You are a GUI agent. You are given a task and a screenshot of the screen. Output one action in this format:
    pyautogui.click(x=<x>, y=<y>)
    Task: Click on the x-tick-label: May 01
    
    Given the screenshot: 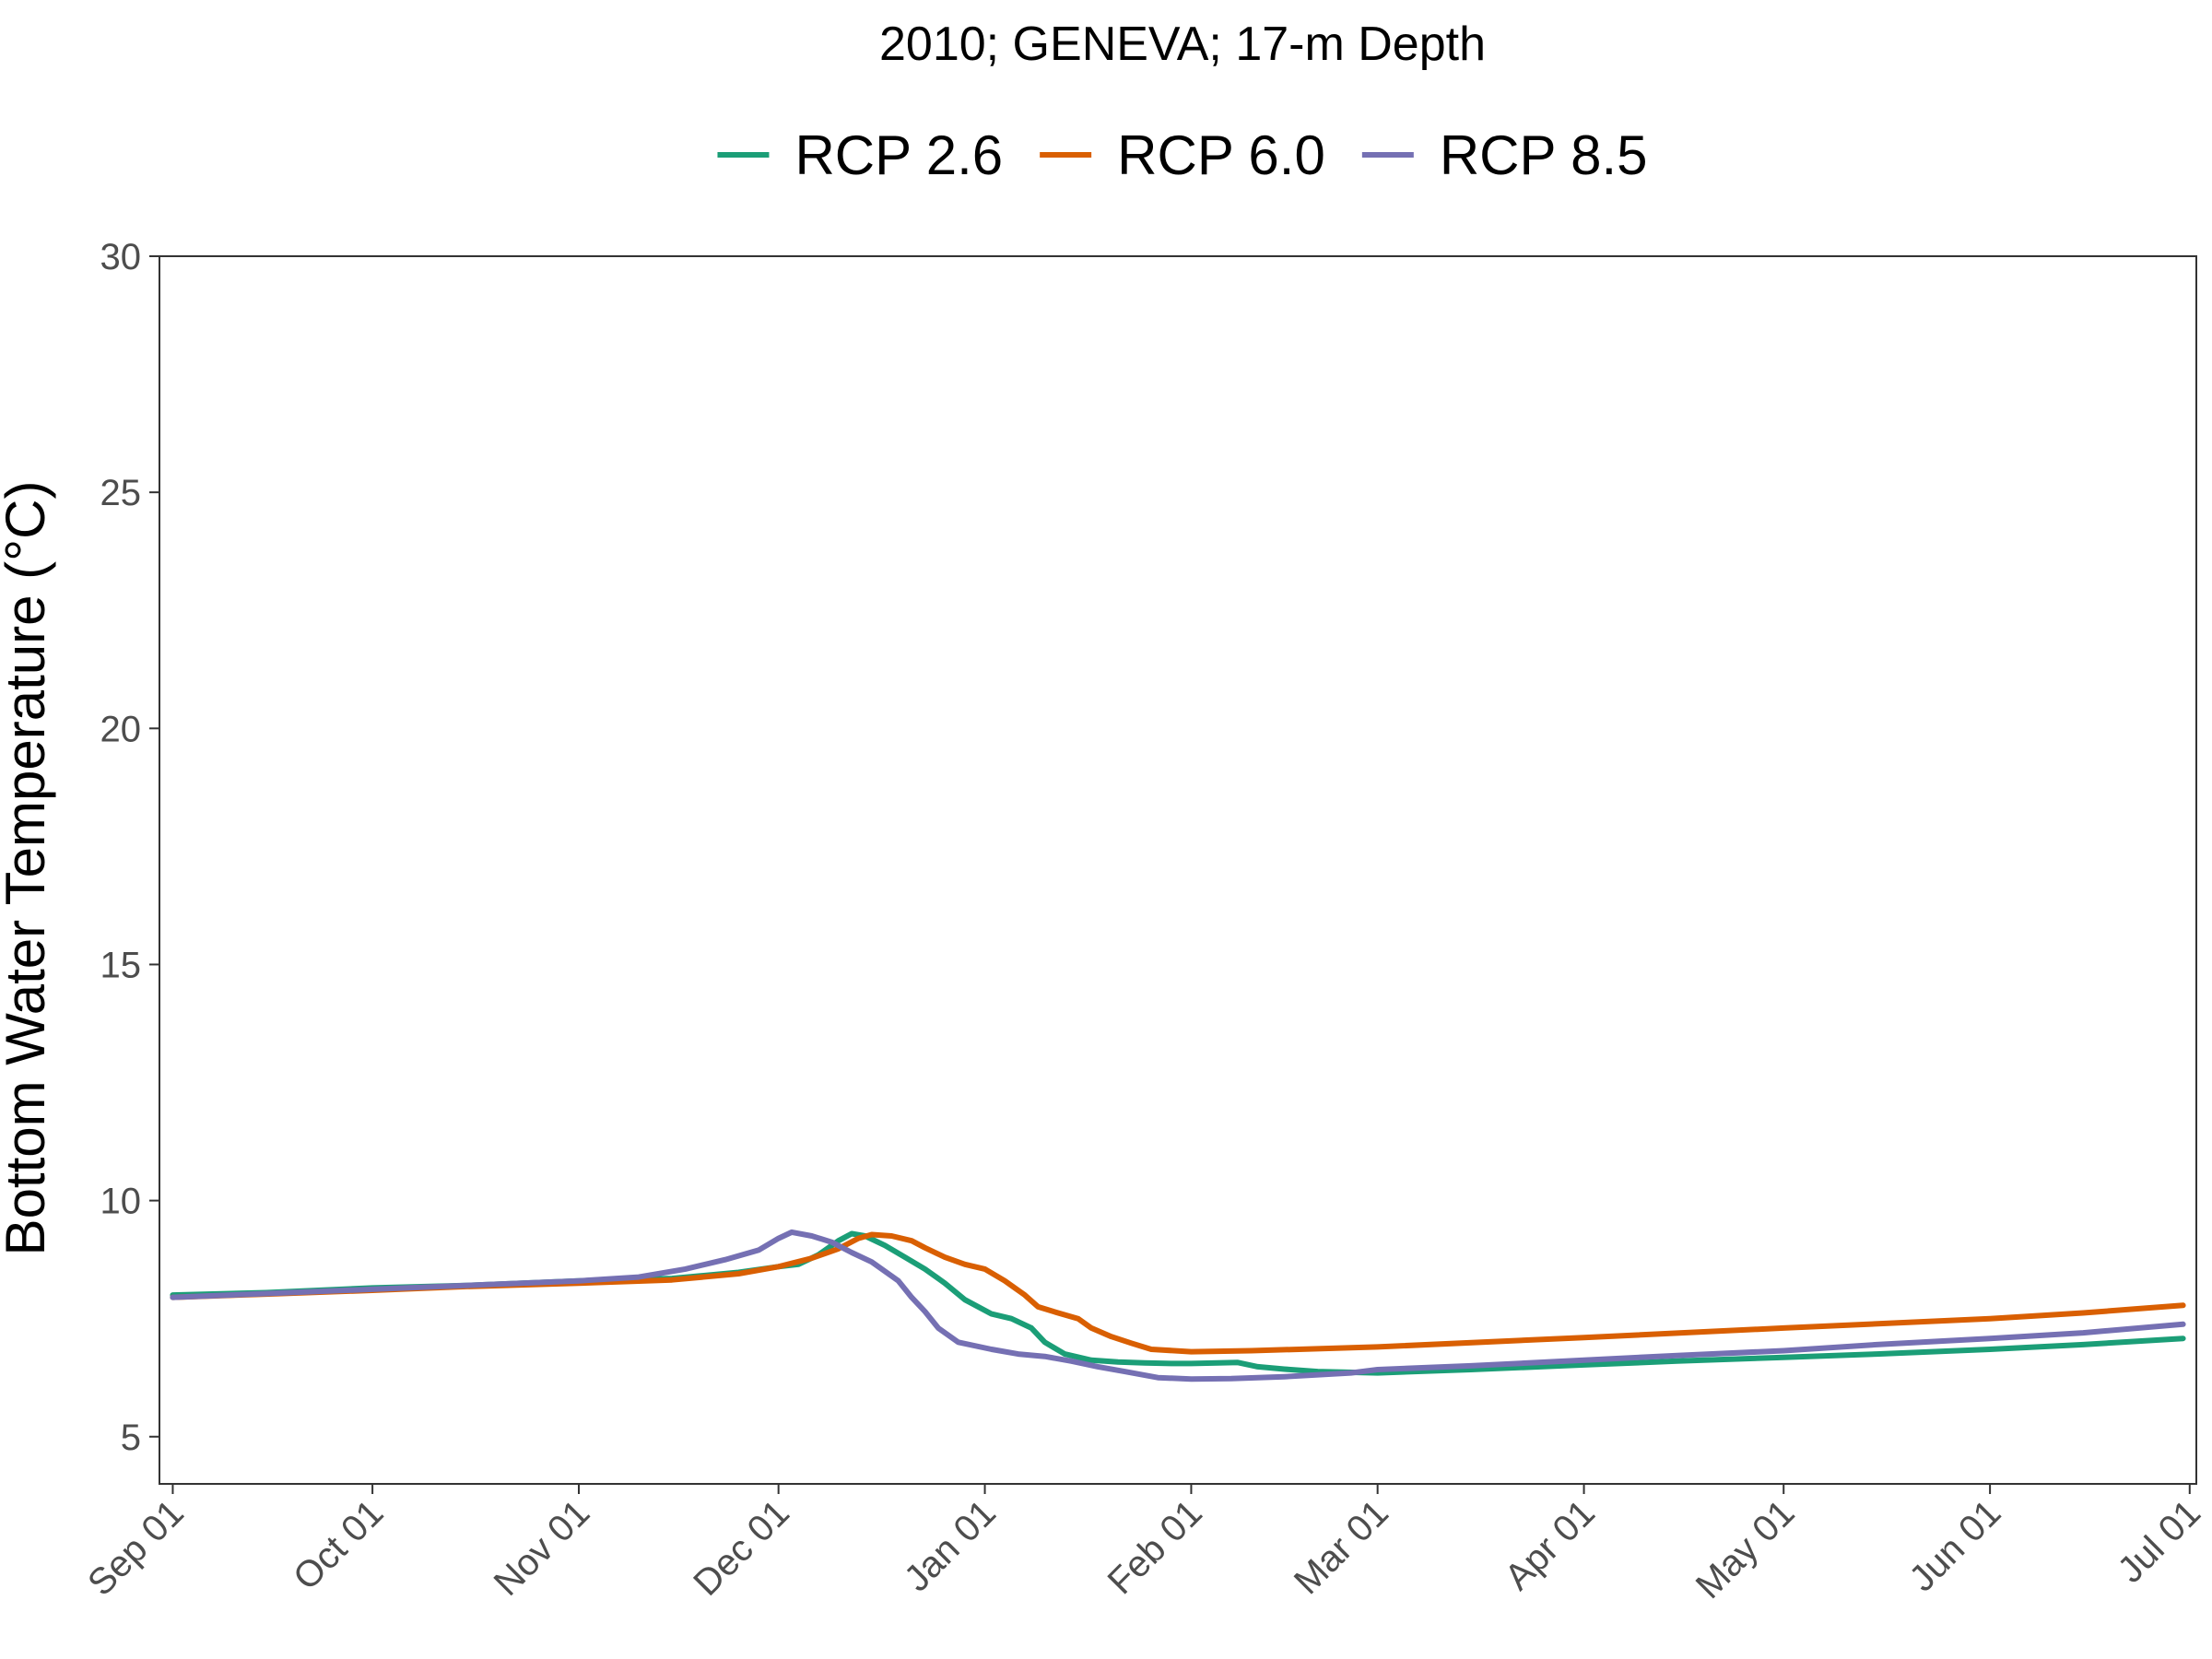 What is the action you would take?
    pyautogui.click(x=1745, y=1549)
    